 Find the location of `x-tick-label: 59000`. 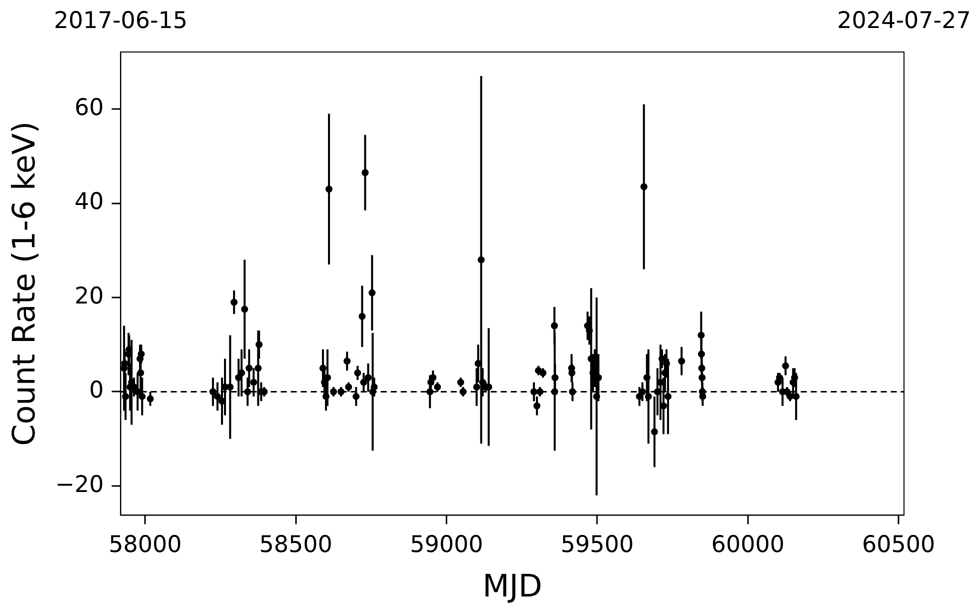

x-tick-label: 59000 is located at coordinates (447, 545).